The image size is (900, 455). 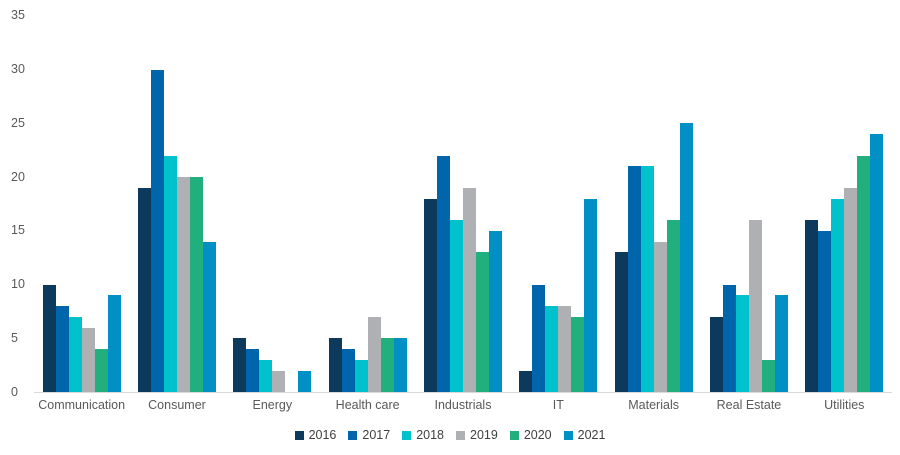 I want to click on bar-industrials-2021, so click(x=495, y=311).